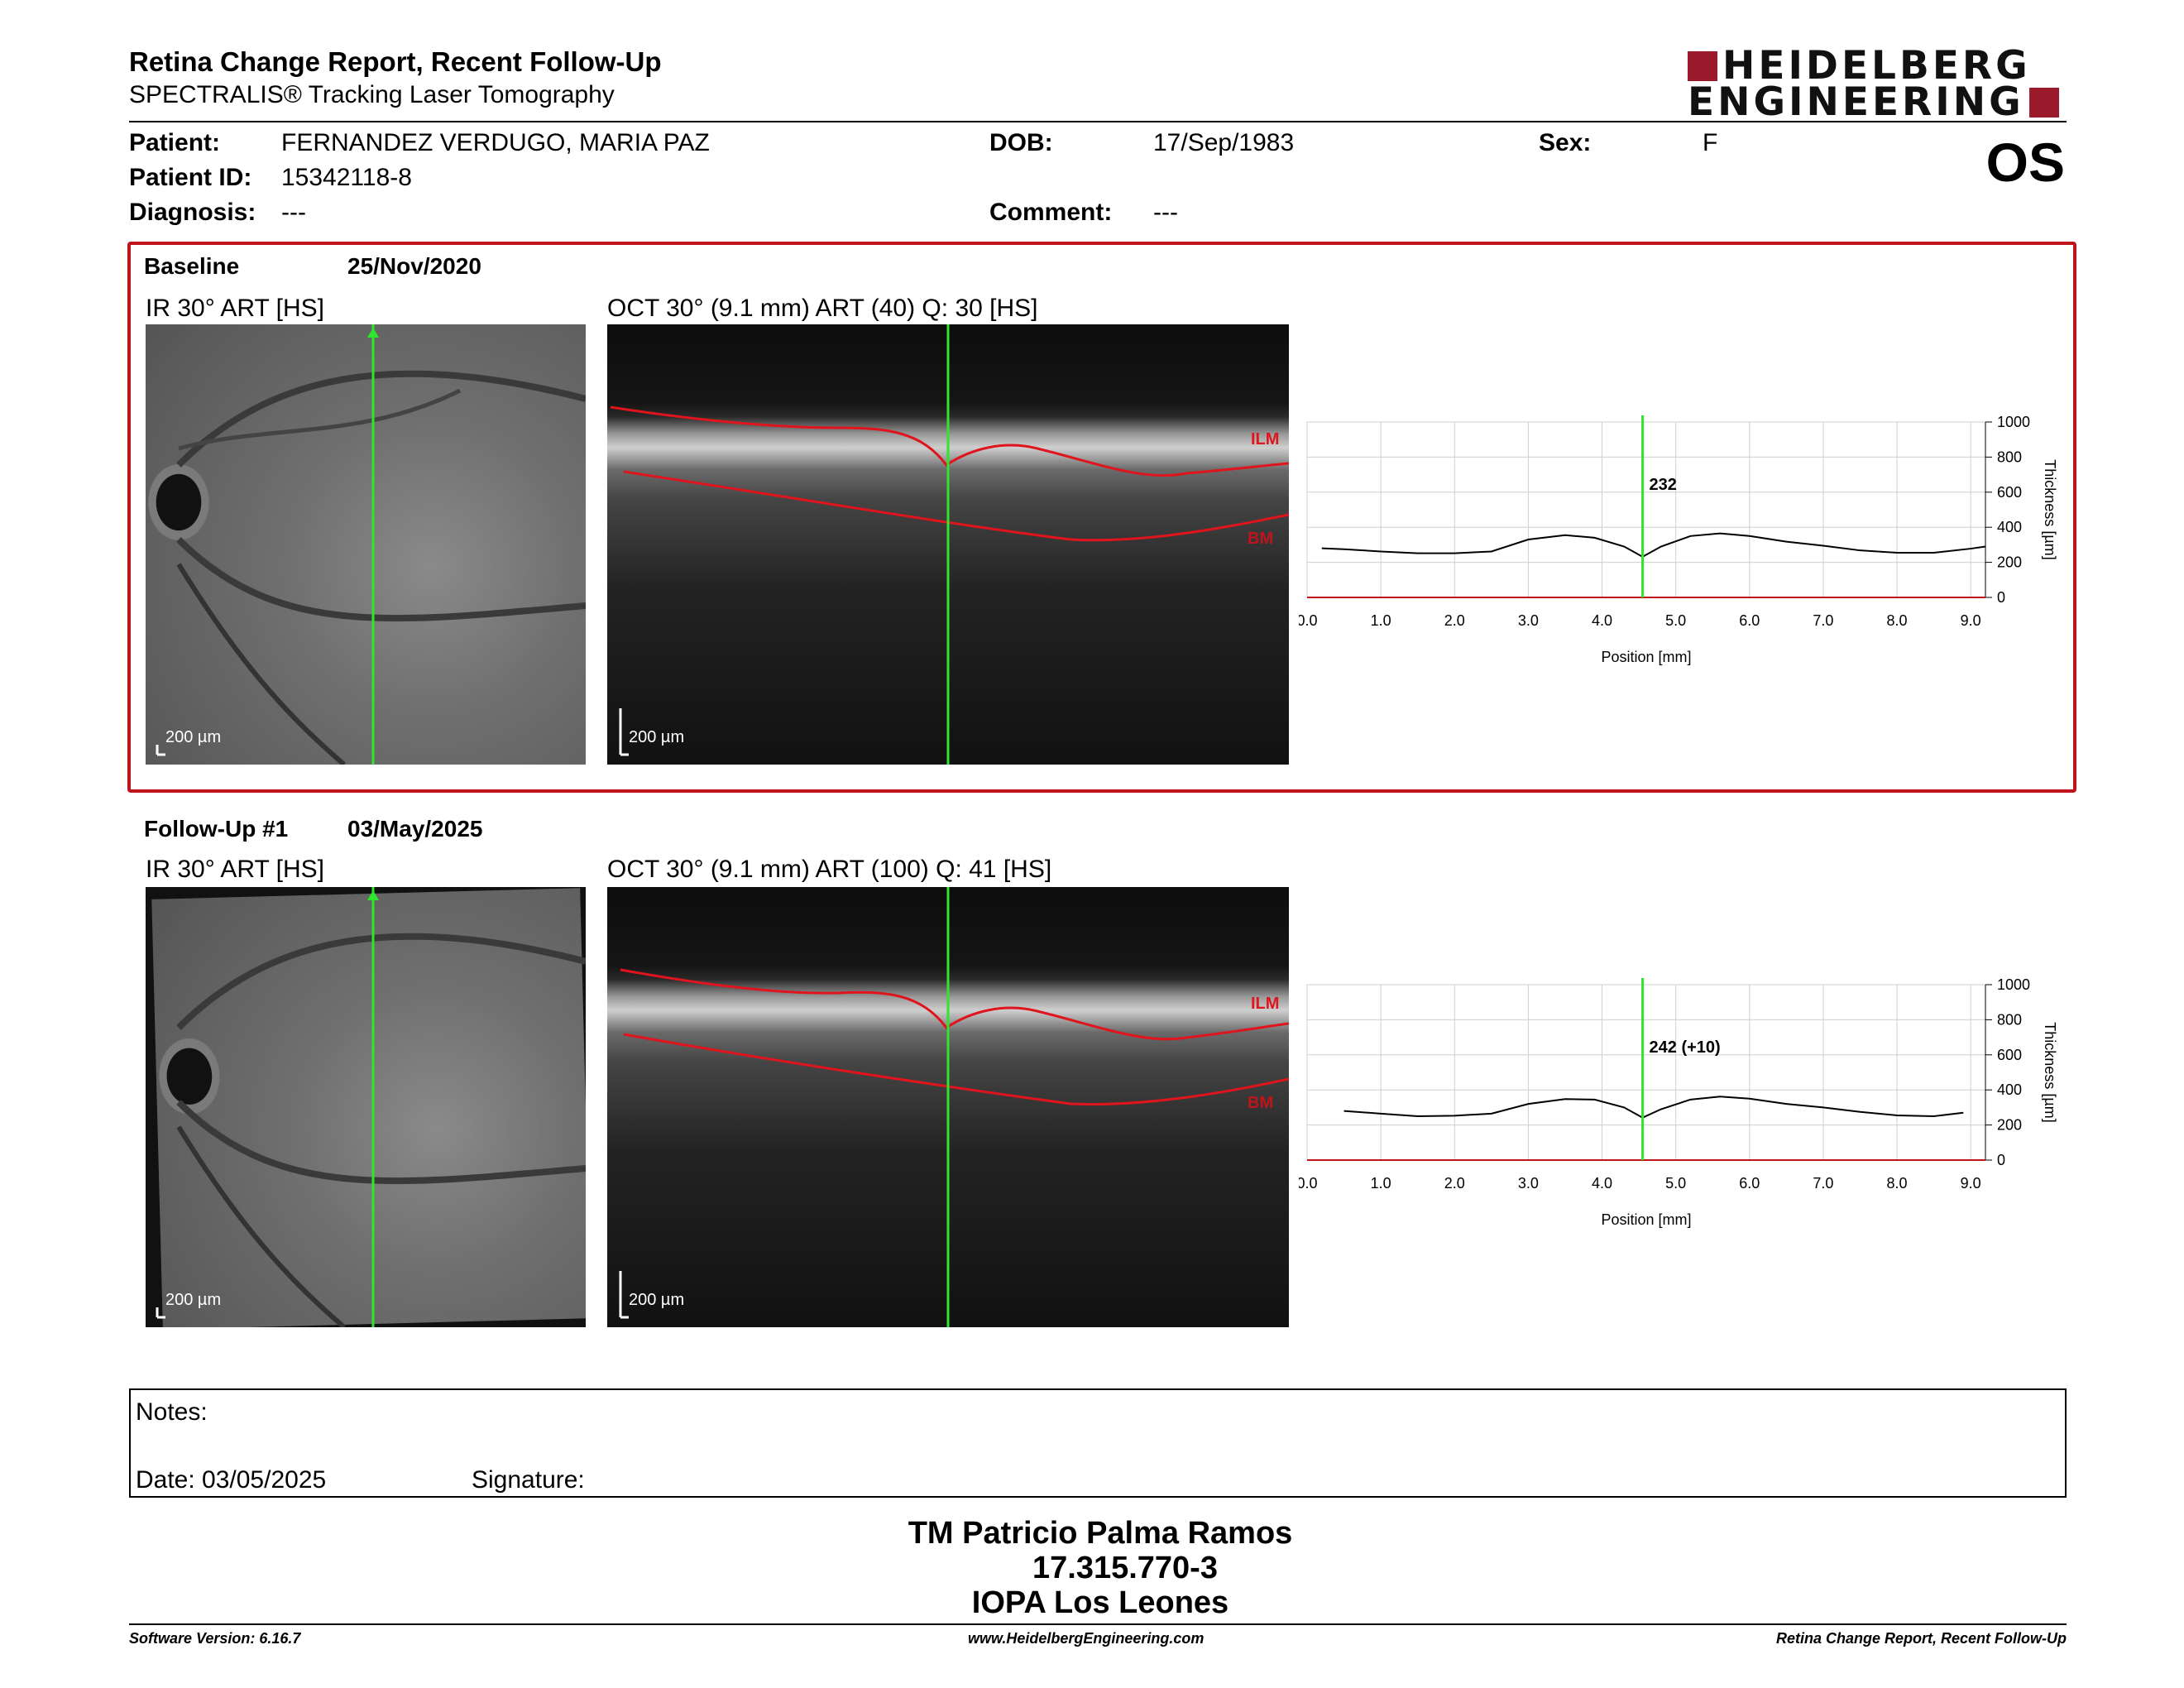 This screenshot has height=1688, width=2184. Describe the element at coordinates (822, 308) in the screenshot. I see `baseline-oct-title: OCT 30° (9.1 mm) ART (40) Q: 30 [HS]` at that location.